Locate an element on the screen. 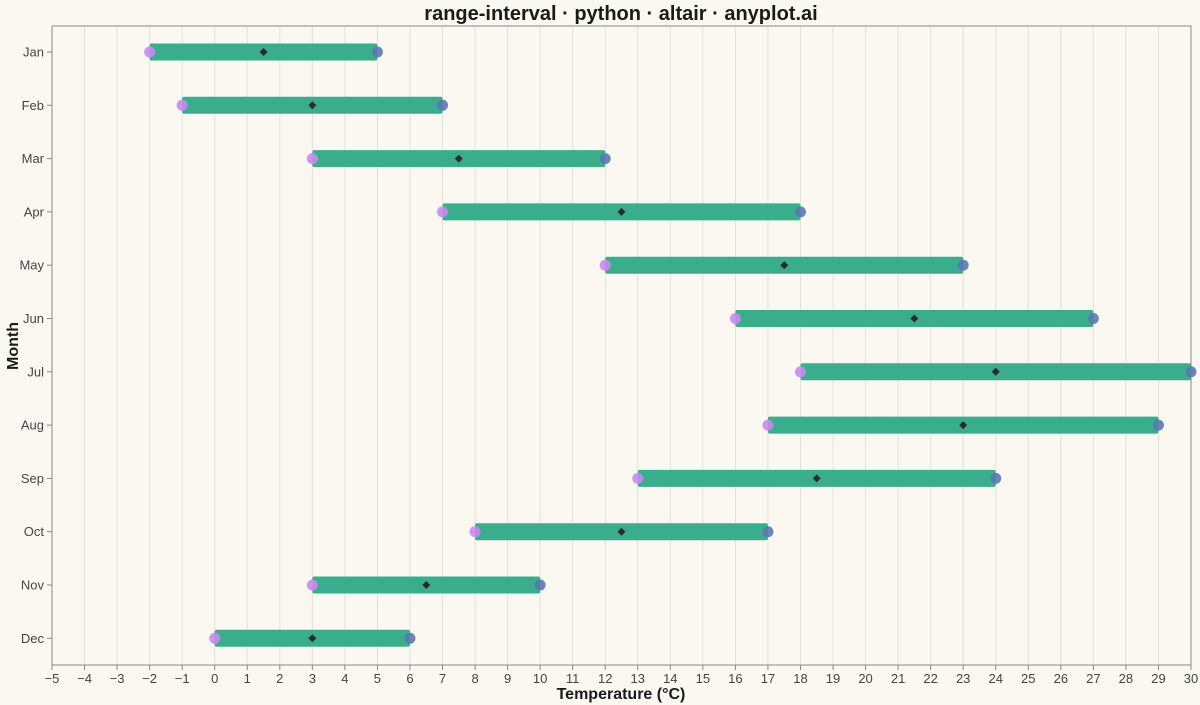 This screenshot has width=1200, height=705. y-tick-label: Nov is located at coordinates (33, 585).